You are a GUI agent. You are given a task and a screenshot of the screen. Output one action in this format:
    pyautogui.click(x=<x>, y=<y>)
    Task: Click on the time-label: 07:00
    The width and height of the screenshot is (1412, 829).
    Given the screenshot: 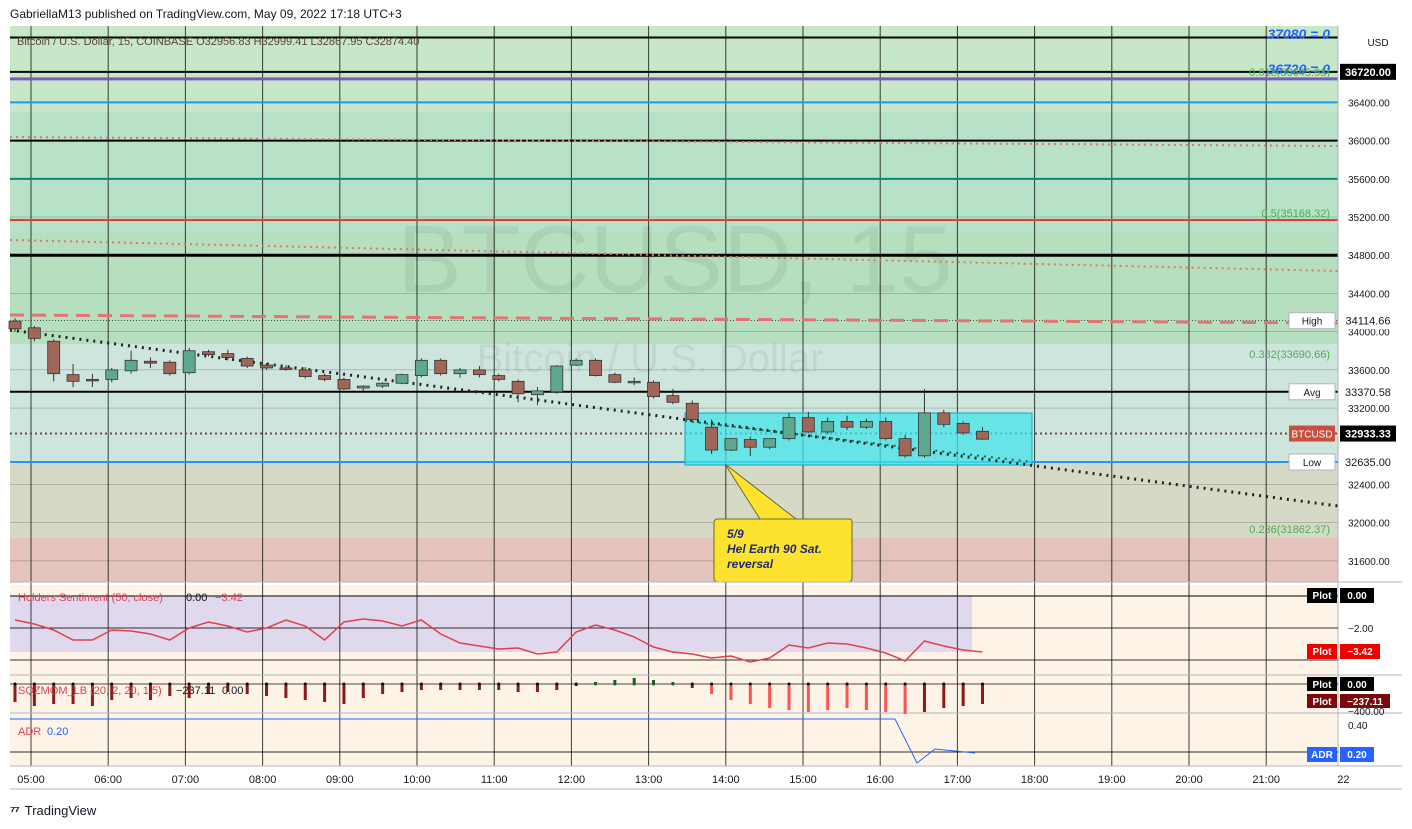 What is the action you would take?
    pyautogui.click(x=186, y=780)
    